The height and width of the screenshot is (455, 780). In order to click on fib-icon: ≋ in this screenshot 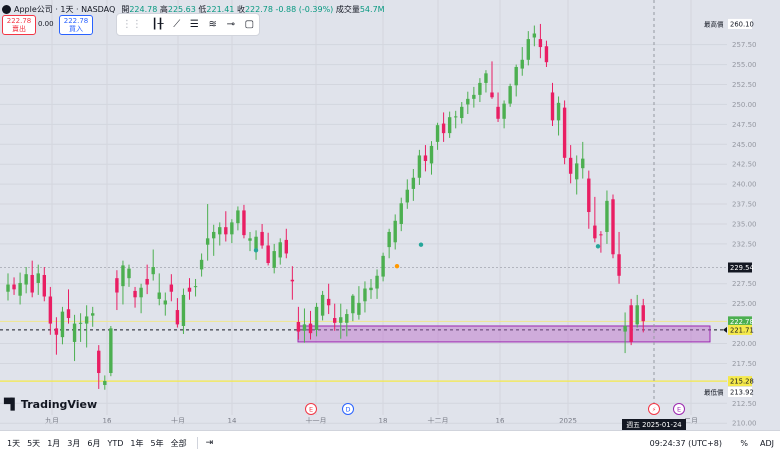, I will do `click(212, 24)`.